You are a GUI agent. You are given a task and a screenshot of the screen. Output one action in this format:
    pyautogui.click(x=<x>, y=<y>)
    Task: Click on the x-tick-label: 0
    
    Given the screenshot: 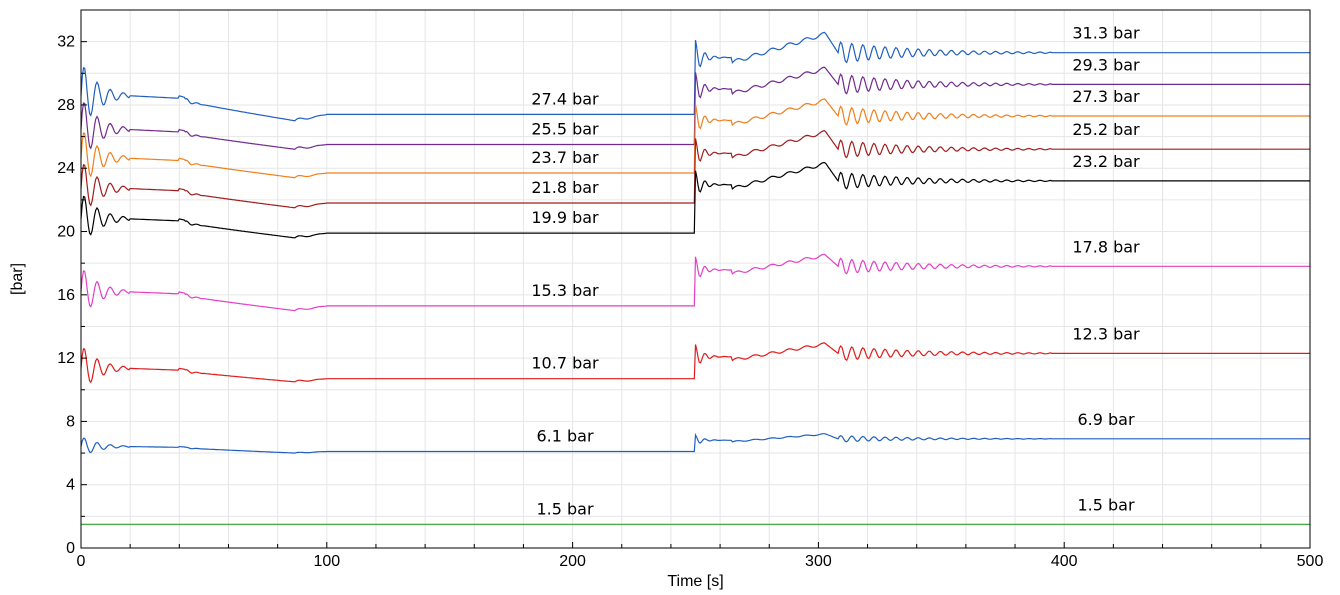 What is the action you would take?
    pyautogui.click(x=81, y=561)
    